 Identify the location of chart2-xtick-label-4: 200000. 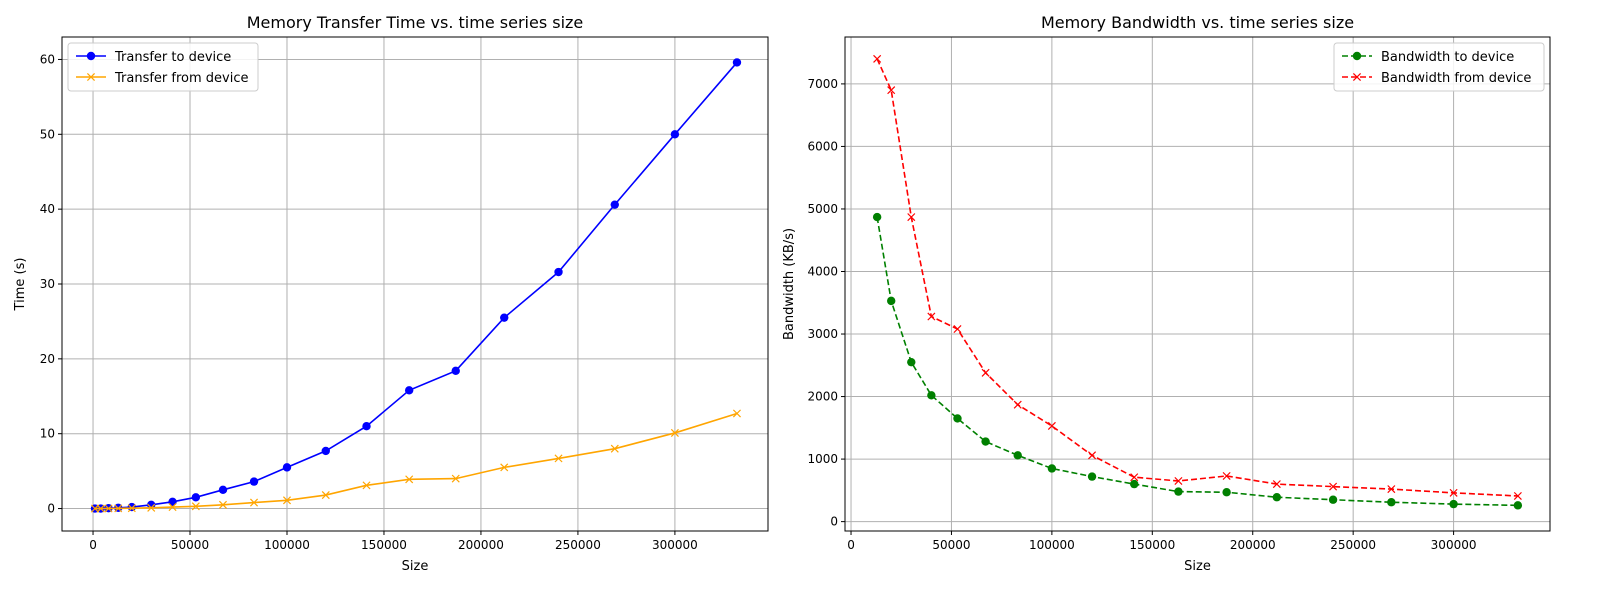
(1253, 545).